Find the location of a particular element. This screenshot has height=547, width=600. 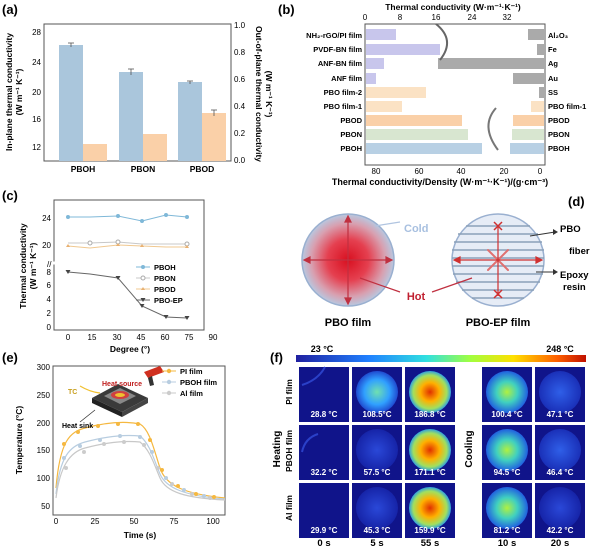

ylabel-c: Thermal conductivity (W m⁻¹ K⁻¹) is located at coordinates (28, 266).